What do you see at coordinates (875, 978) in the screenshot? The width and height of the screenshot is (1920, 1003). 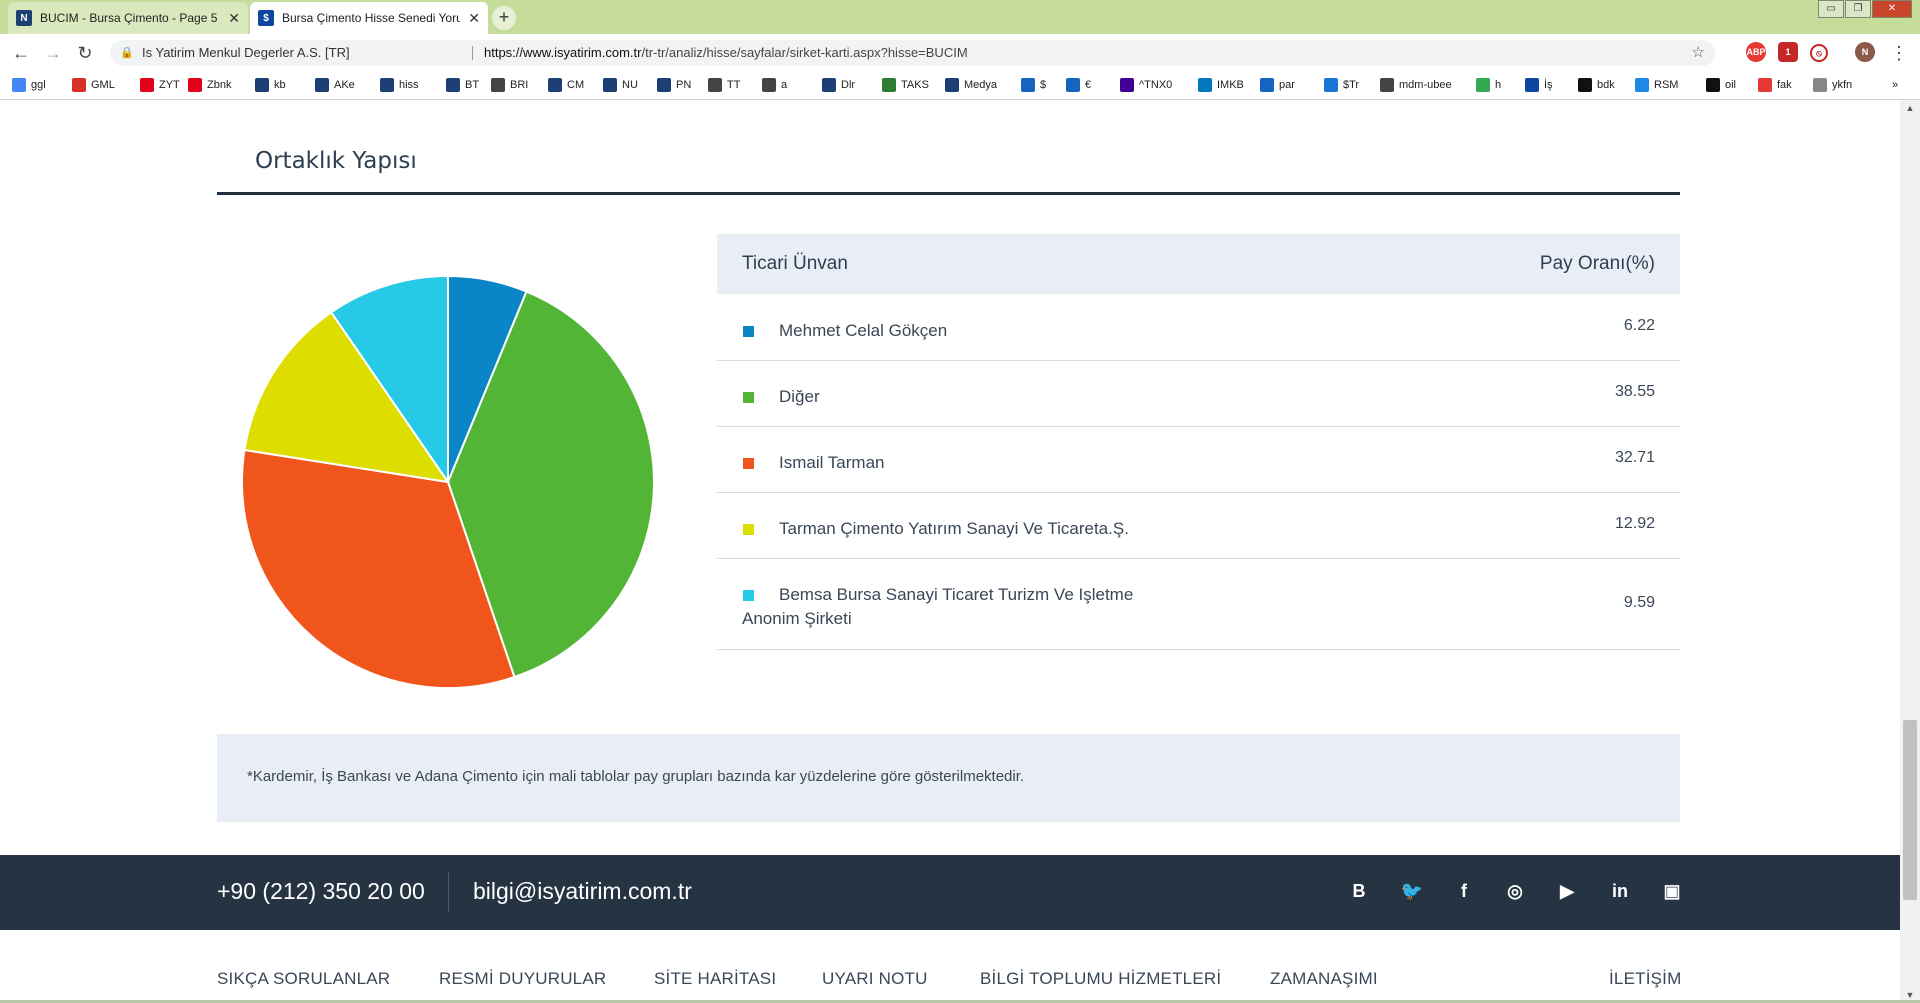 I see `footer-link-warning: UYARI NOTU` at bounding box center [875, 978].